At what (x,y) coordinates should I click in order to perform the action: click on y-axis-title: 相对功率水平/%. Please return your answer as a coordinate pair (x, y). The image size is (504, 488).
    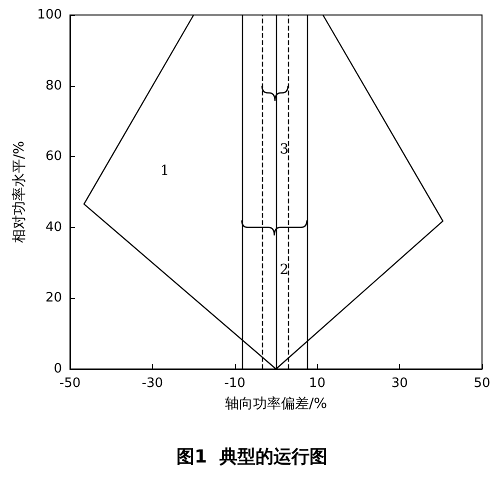
    Looking at the image, I should click on (19, 192).